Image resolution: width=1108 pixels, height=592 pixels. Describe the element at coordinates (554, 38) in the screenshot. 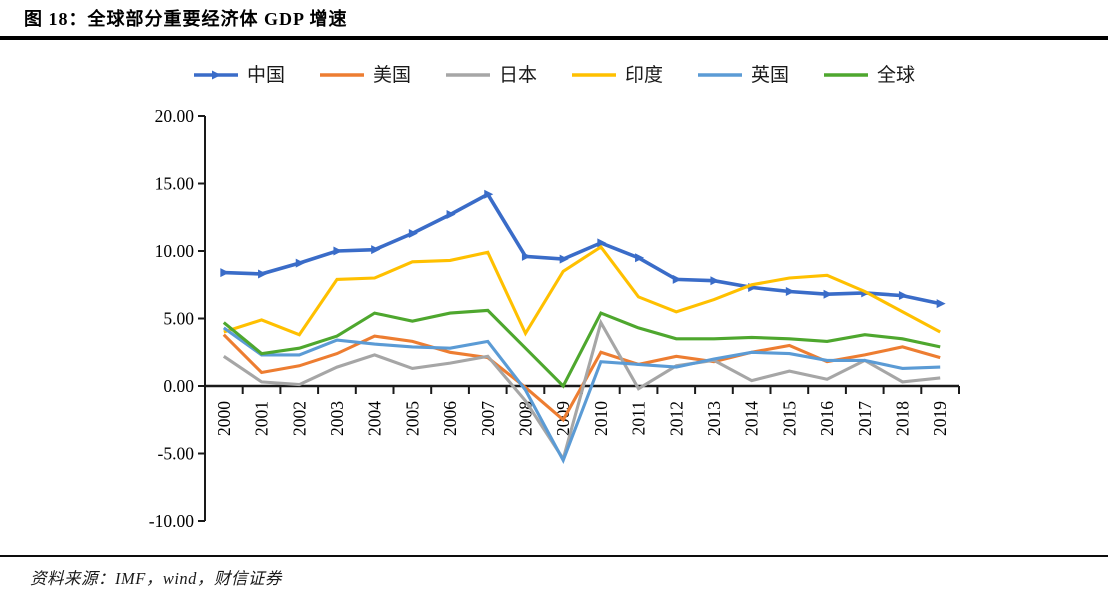

I see `title-rule` at that location.